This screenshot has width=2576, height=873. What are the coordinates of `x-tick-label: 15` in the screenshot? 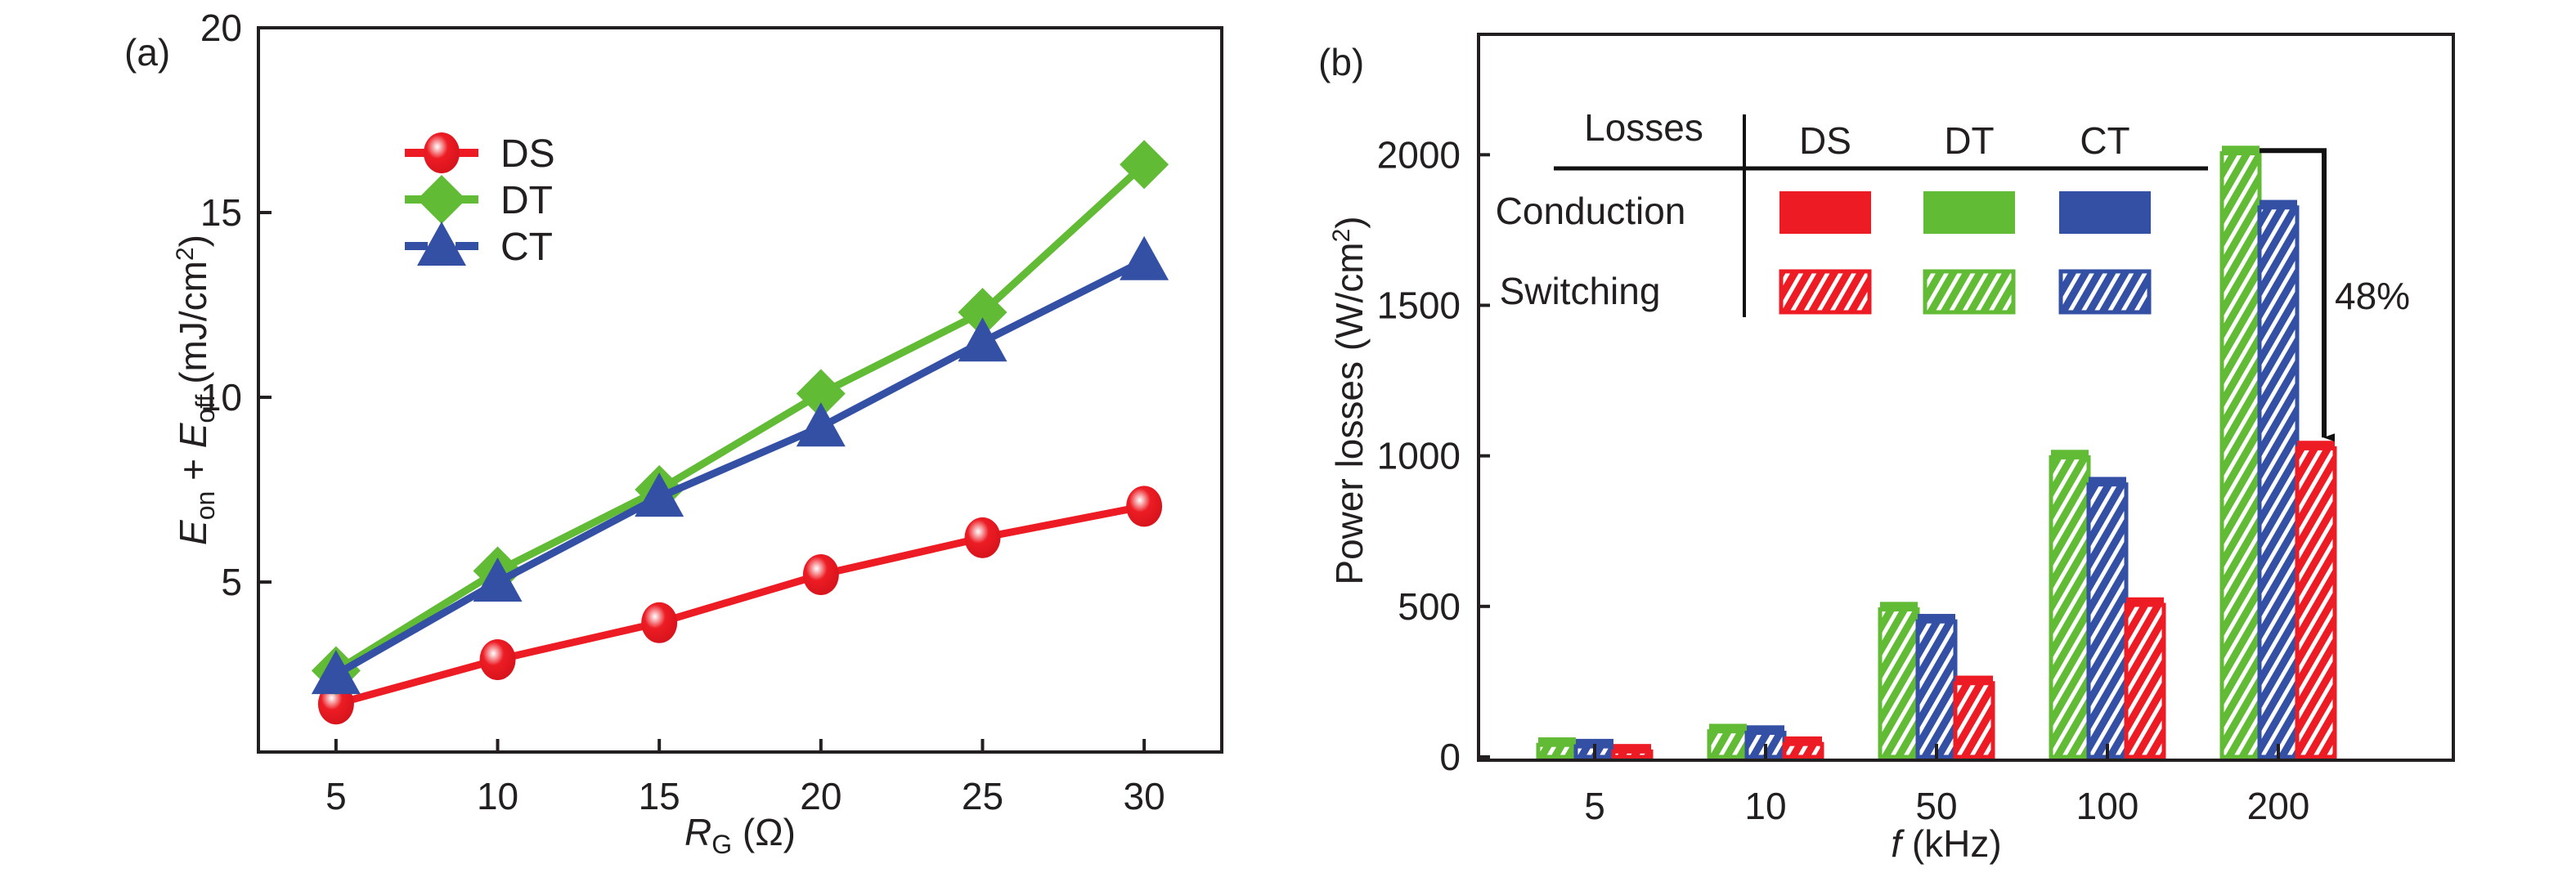 It's located at (660, 796).